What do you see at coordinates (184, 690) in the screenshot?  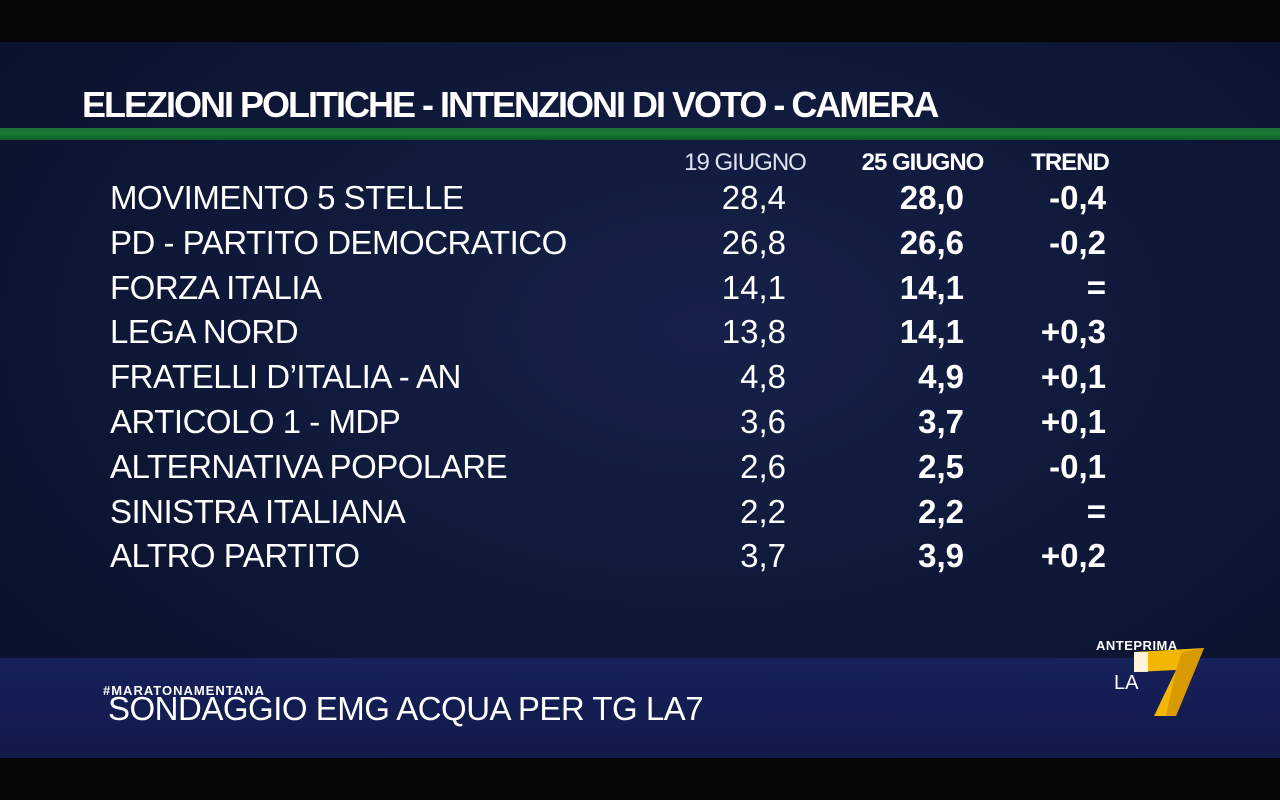 I see `hashtag-label: #MARATONAMENTANA` at bounding box center [184, 690].